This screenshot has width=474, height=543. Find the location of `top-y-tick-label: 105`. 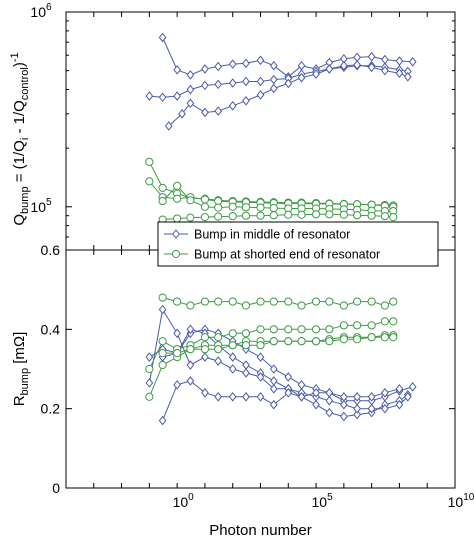

top-y-tick-label: 105 is located at coordinates (41, 206).